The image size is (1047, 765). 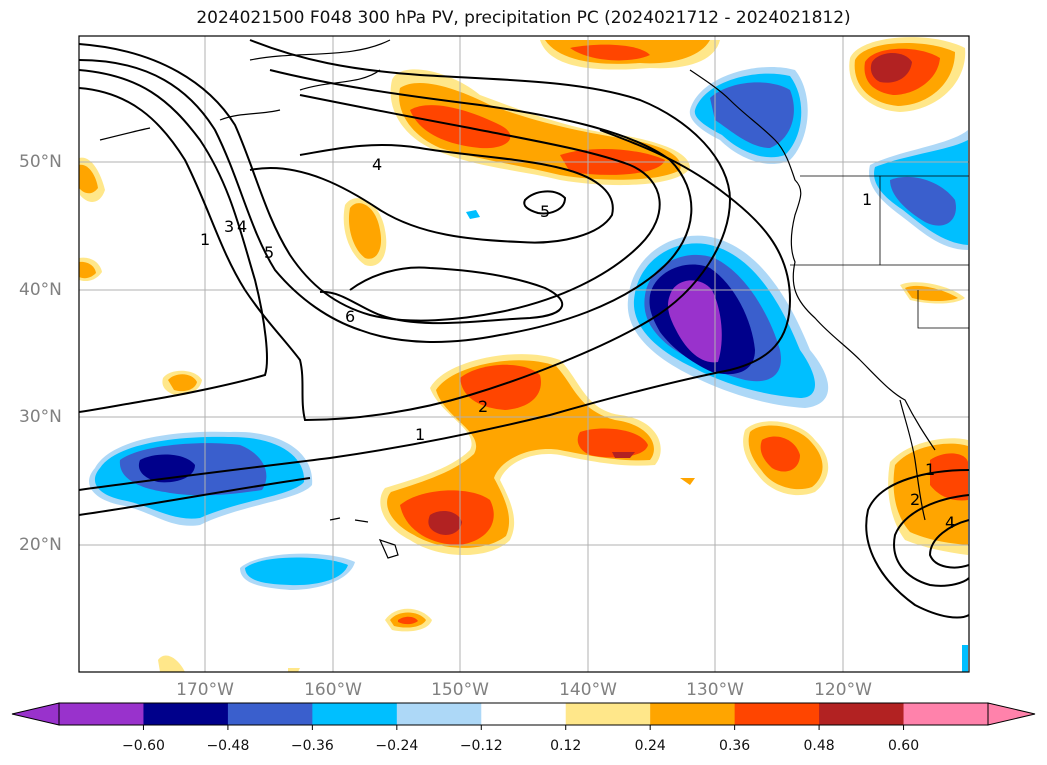 What do you see at coordinates (228, 746) in the screenshot?
I see `colorbar-tick-label: −0.48` at bounding box center [228, 746].